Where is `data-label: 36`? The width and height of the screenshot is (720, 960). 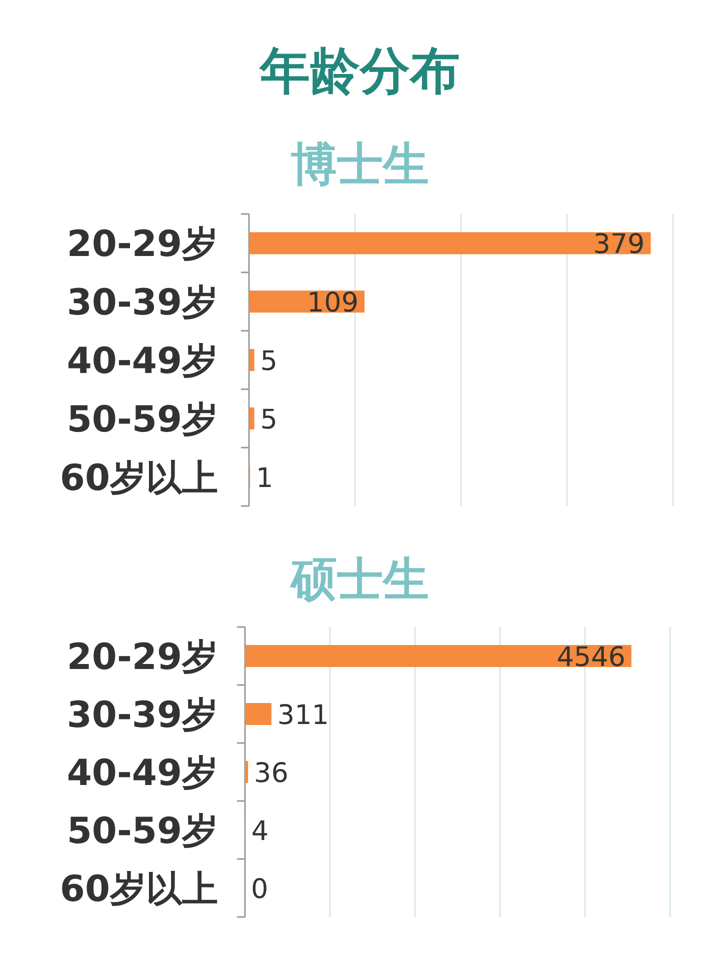
data-label: 36 is located at coordinates (271, 773).